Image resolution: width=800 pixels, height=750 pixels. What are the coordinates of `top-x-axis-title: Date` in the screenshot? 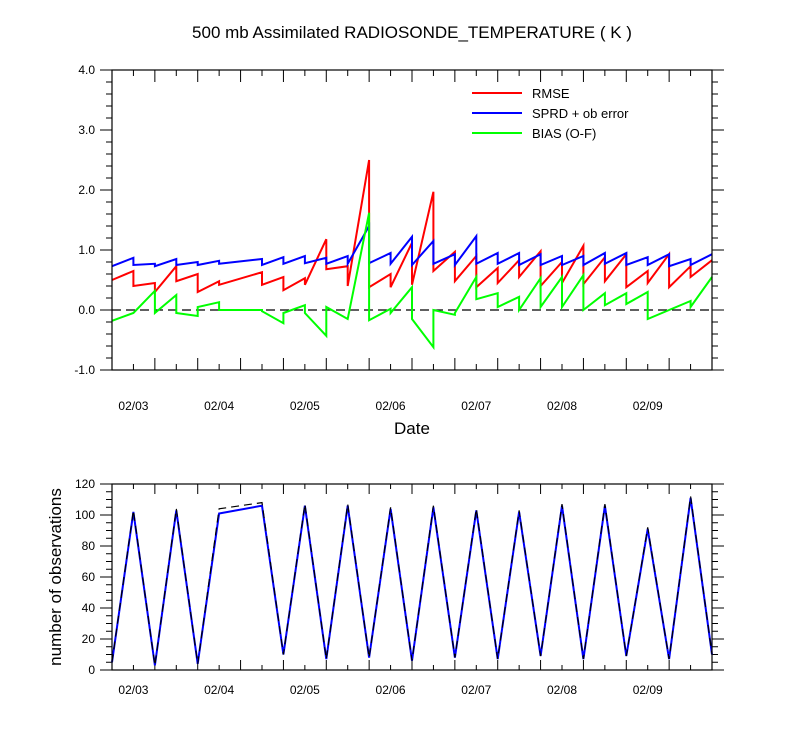 It's located at (412, 428).